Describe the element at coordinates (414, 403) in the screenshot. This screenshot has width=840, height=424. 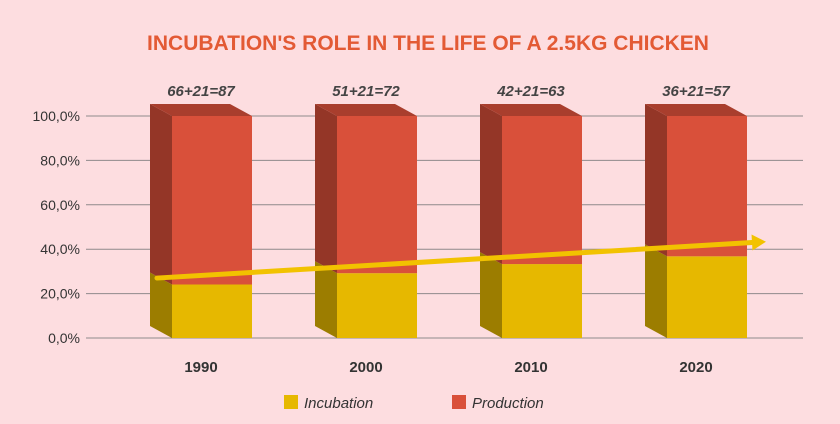
I see `legend: Incubation Production` at that location.